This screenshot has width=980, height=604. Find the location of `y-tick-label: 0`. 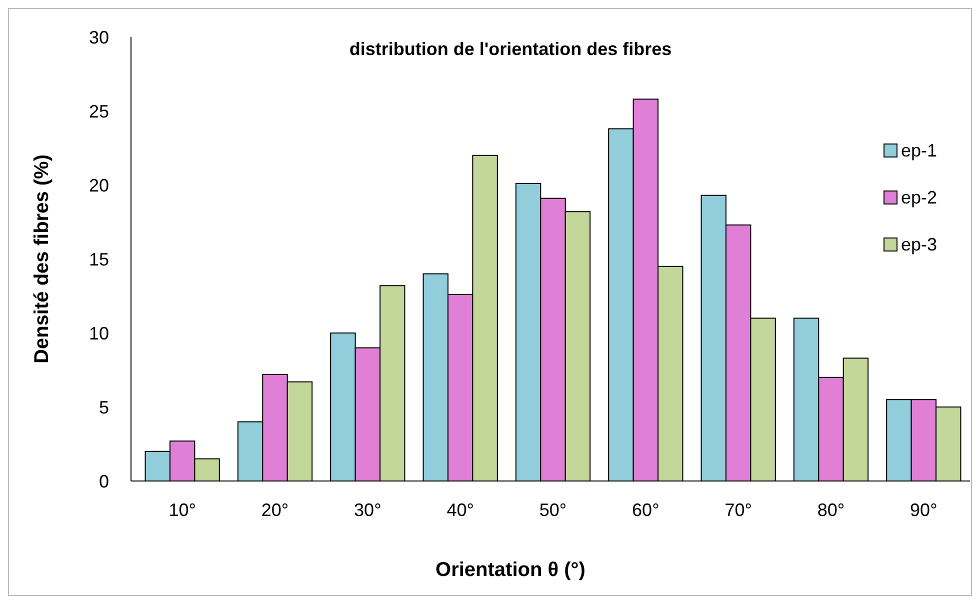

y-tick-label: 0 is located at coordinates (103, 481).